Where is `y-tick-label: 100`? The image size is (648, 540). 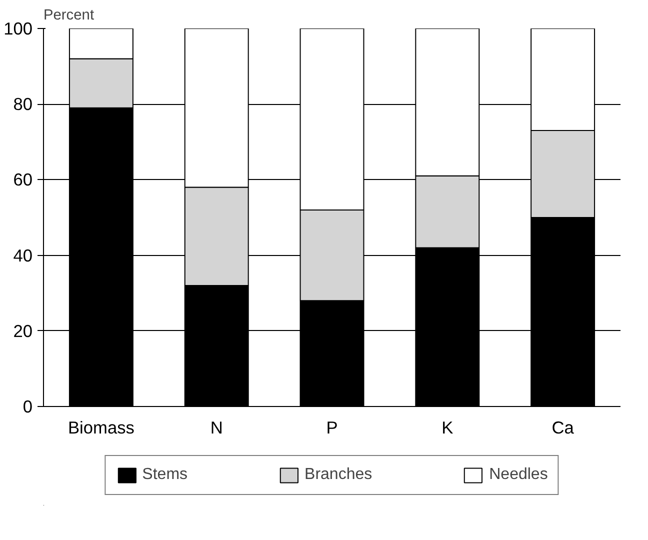
y-tick-label: 100 is located at coordinates (18, 28).